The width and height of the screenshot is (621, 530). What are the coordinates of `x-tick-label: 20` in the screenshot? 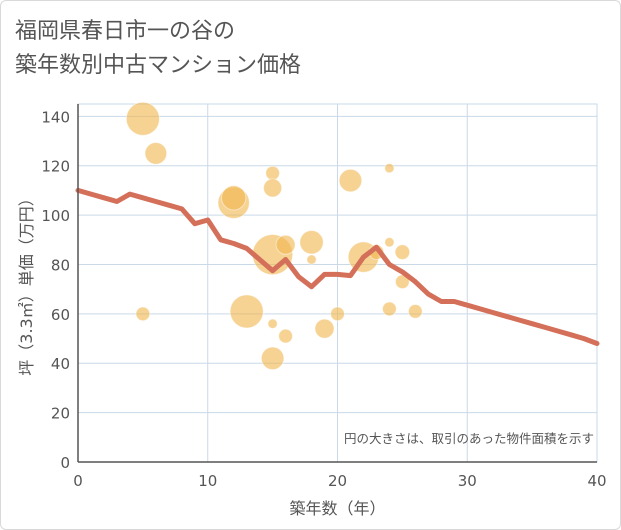 It's located at (337, 481).